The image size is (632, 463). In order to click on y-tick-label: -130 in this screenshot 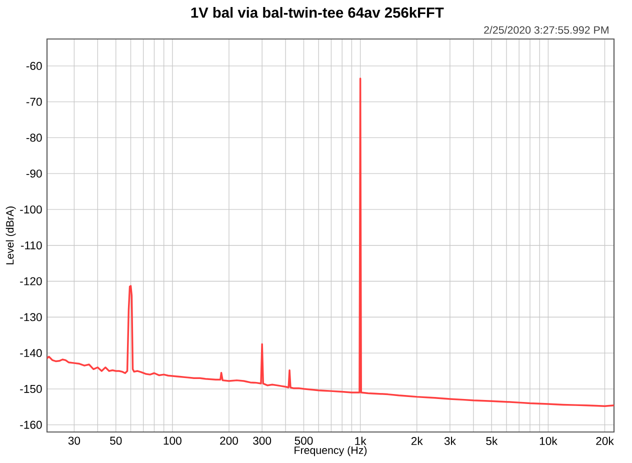, I will do `click(31, 317)`.